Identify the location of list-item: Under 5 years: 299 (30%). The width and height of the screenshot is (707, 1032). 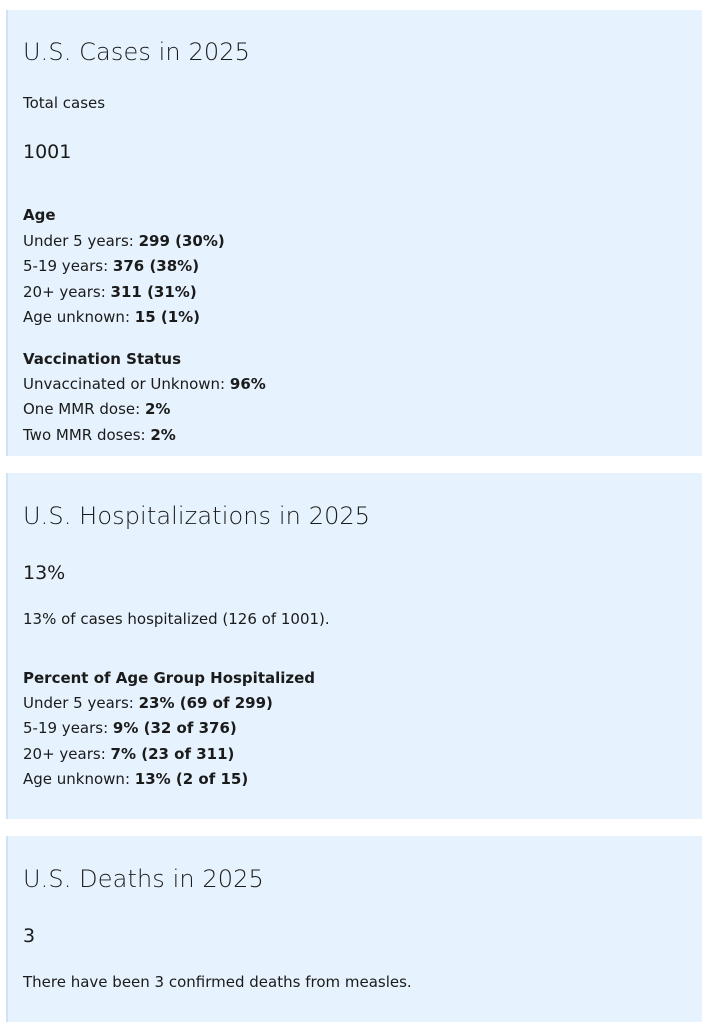
(124, 241).